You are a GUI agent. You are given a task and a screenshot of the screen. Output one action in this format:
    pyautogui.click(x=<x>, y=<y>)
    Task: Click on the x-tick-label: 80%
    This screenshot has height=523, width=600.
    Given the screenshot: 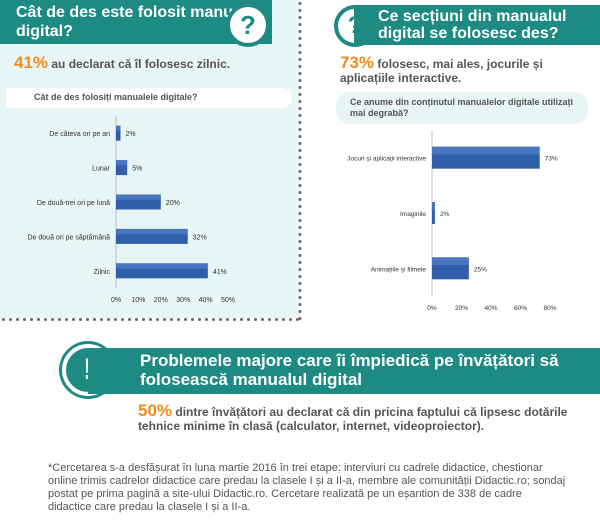 What is the action you would take?
    pyautogui.click(x=549, y=308)
    